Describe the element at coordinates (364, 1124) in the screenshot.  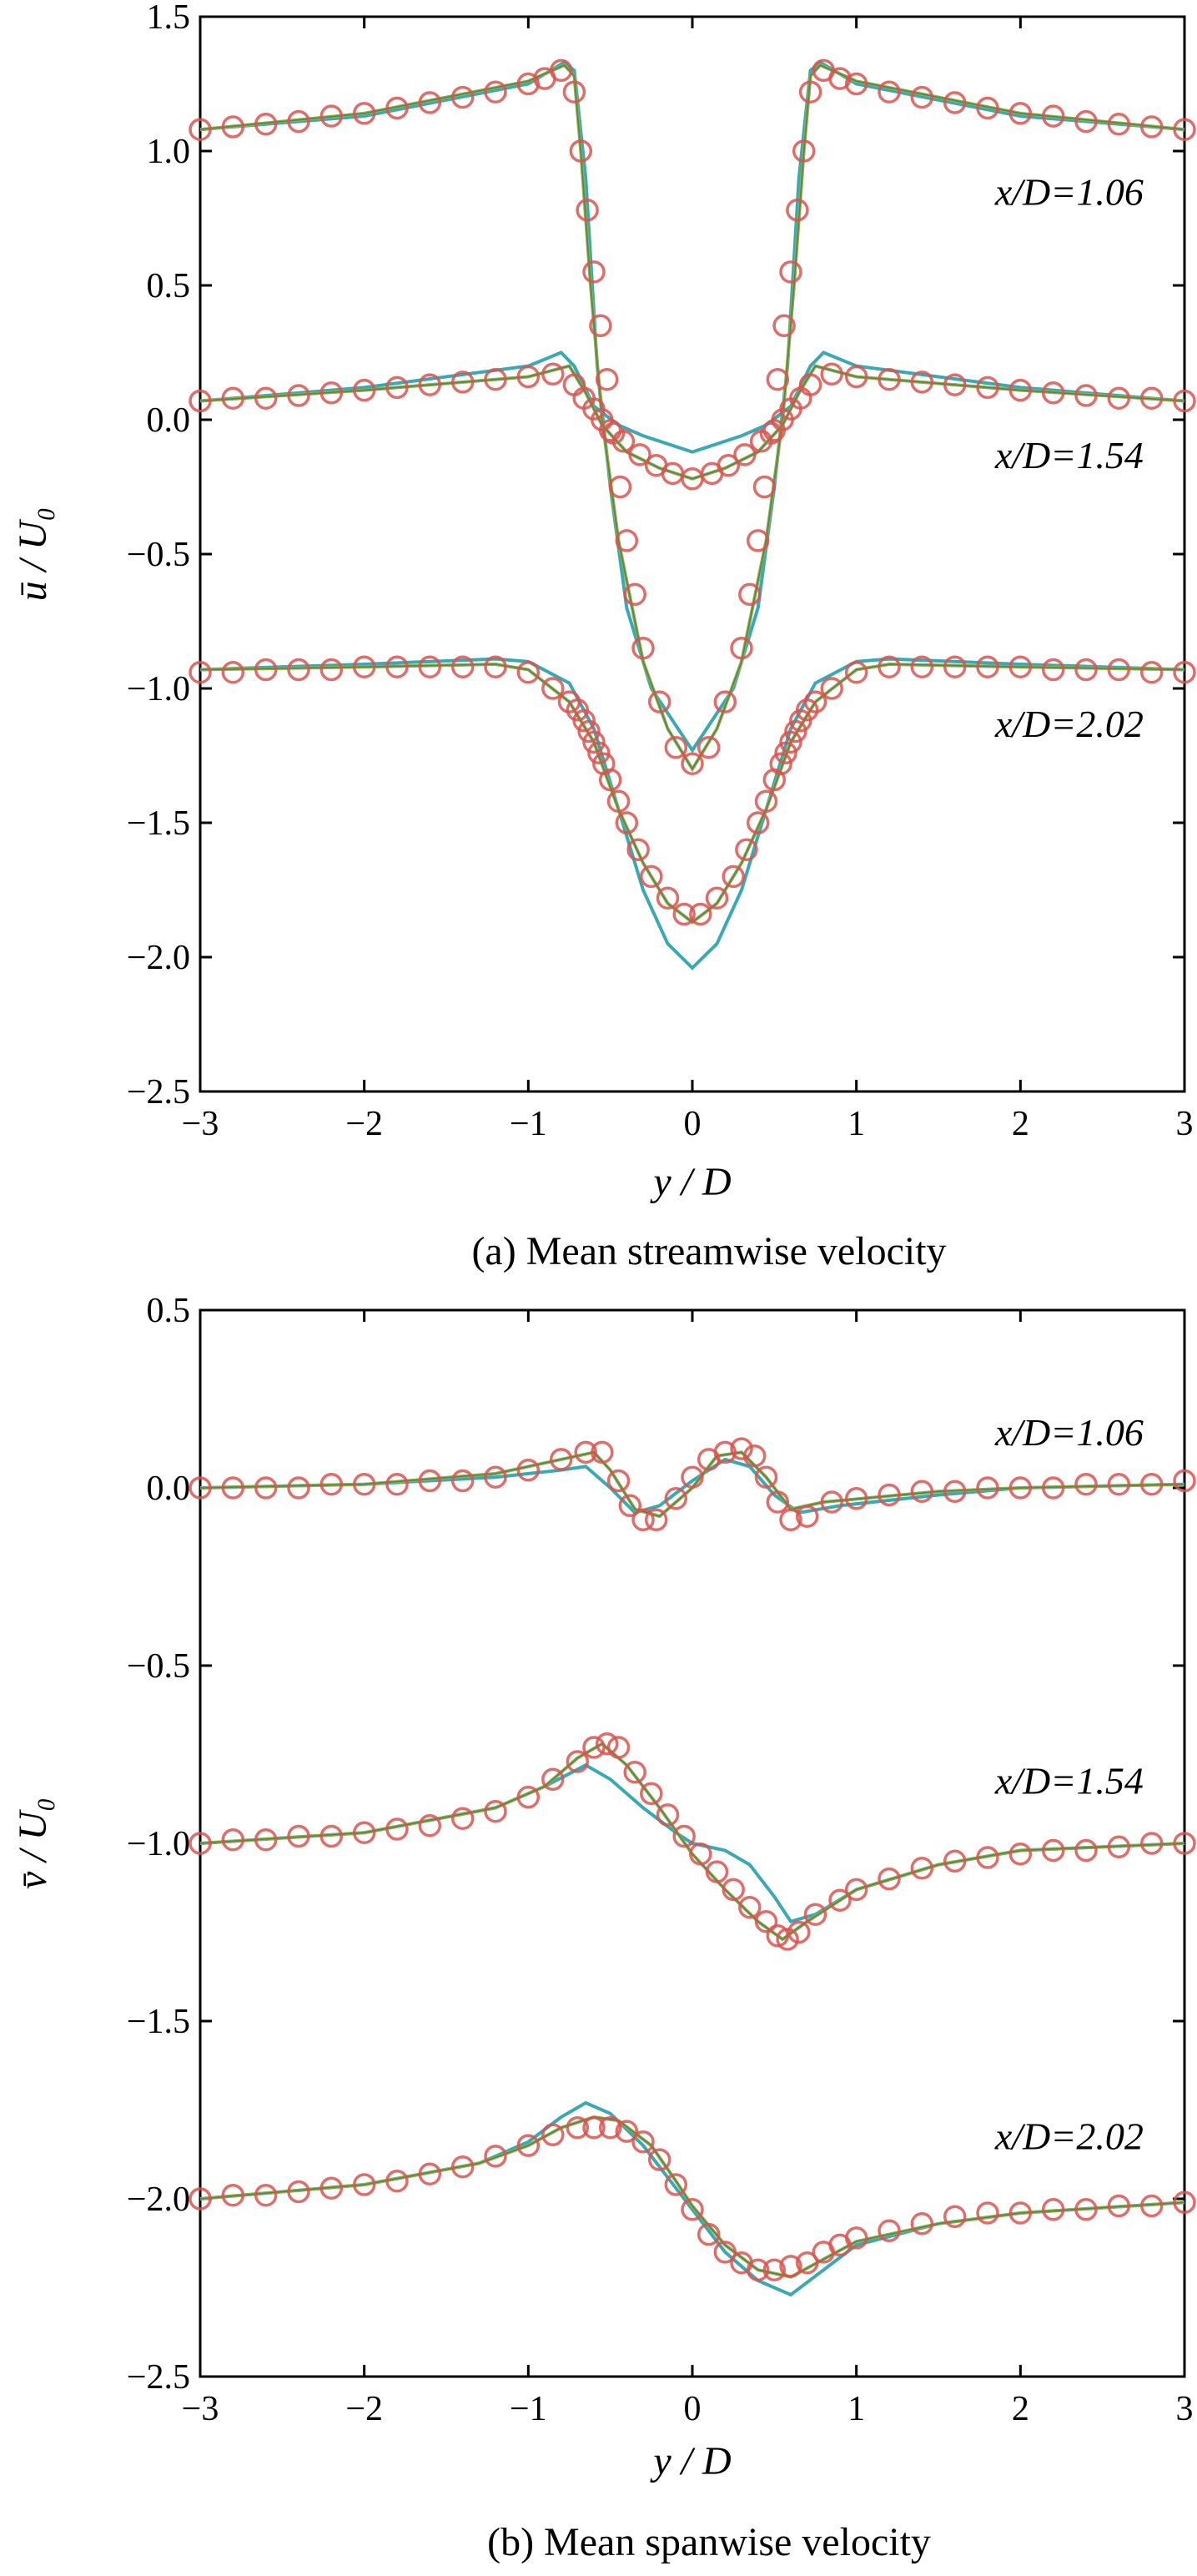
I see `x-tick-label: −2` at that location.